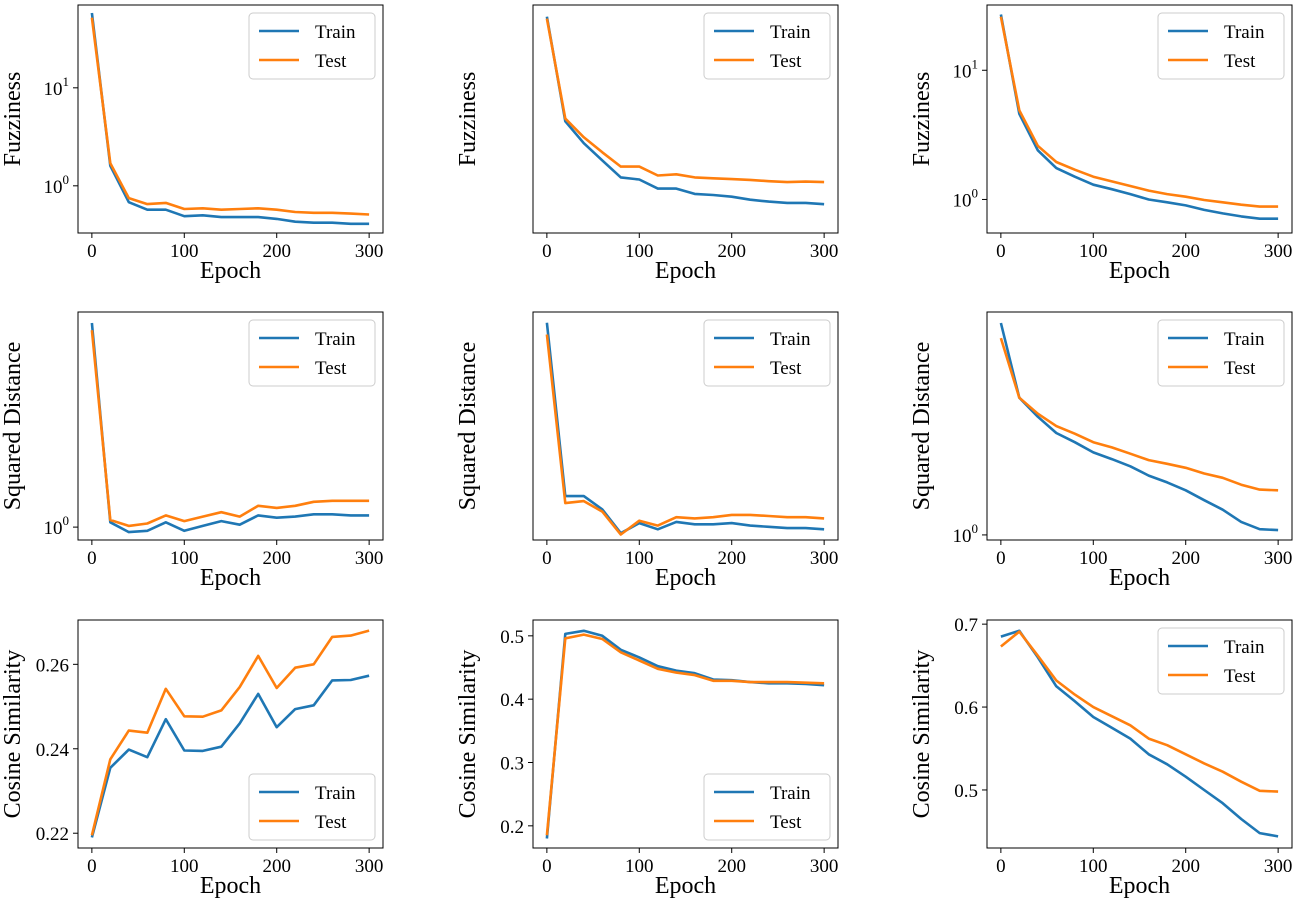 The width and height of the screenshot is (1305, 902). Describe the element at coordinates (512, 764) in the screenshot. I see `y-tick-label: 0.3` at that location.